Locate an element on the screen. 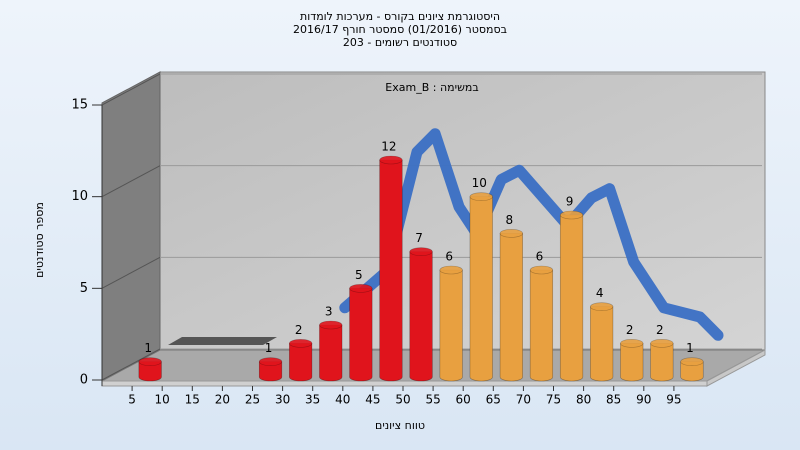  title-line: היסטוגרמת ציונים בקורס - מערכות לומדות is located at coordinates (400, 16).